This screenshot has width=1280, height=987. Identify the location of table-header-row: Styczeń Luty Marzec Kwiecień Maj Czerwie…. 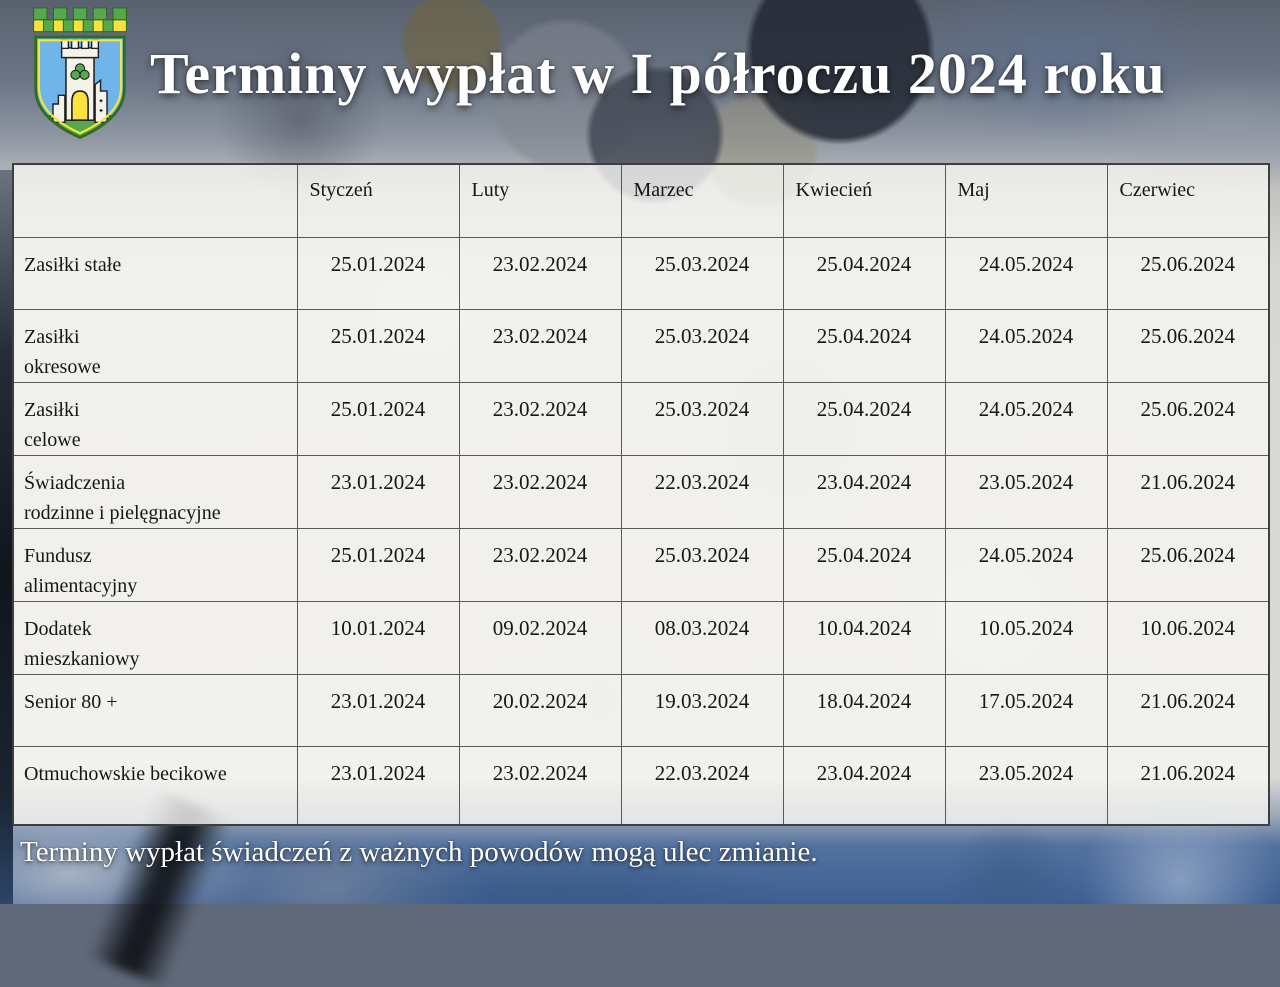
(641, 200).